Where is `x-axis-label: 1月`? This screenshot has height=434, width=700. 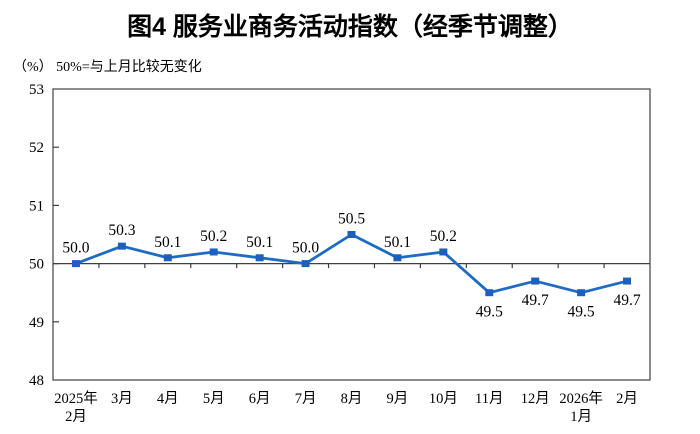 x-axis-label: 1月 is located at coordinates (581, 417).